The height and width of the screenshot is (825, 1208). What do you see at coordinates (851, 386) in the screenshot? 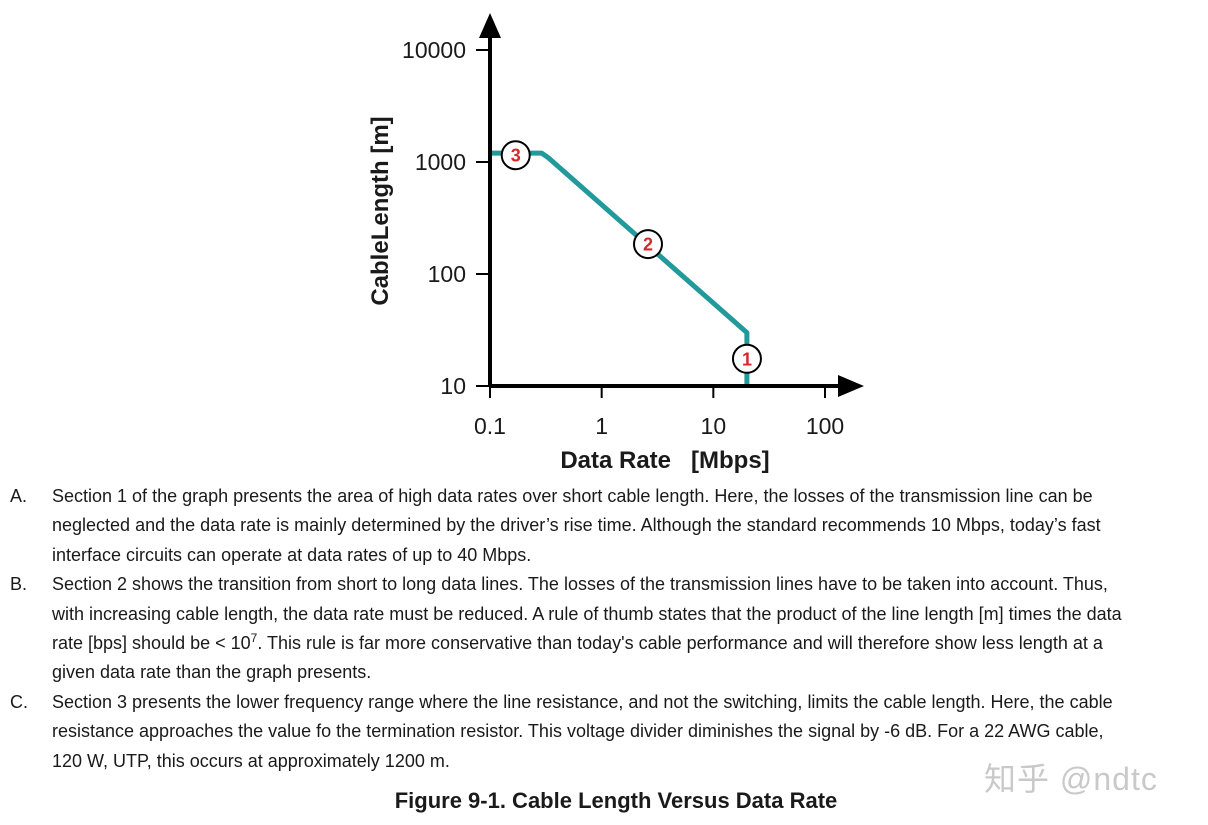
I see `x-axis-arrowhead` at bounding box center [851, 386].